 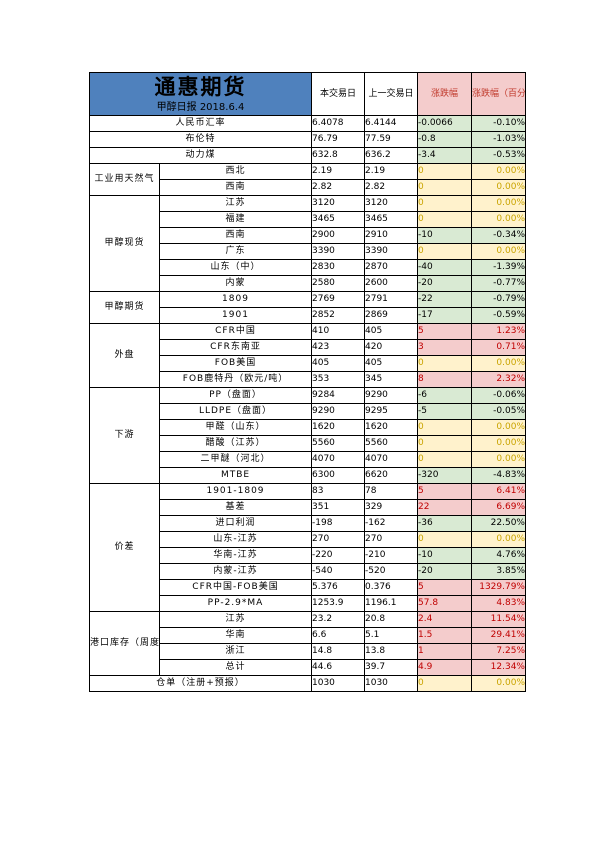 I want to click on row-current: 83, so click(x=338, y=491).